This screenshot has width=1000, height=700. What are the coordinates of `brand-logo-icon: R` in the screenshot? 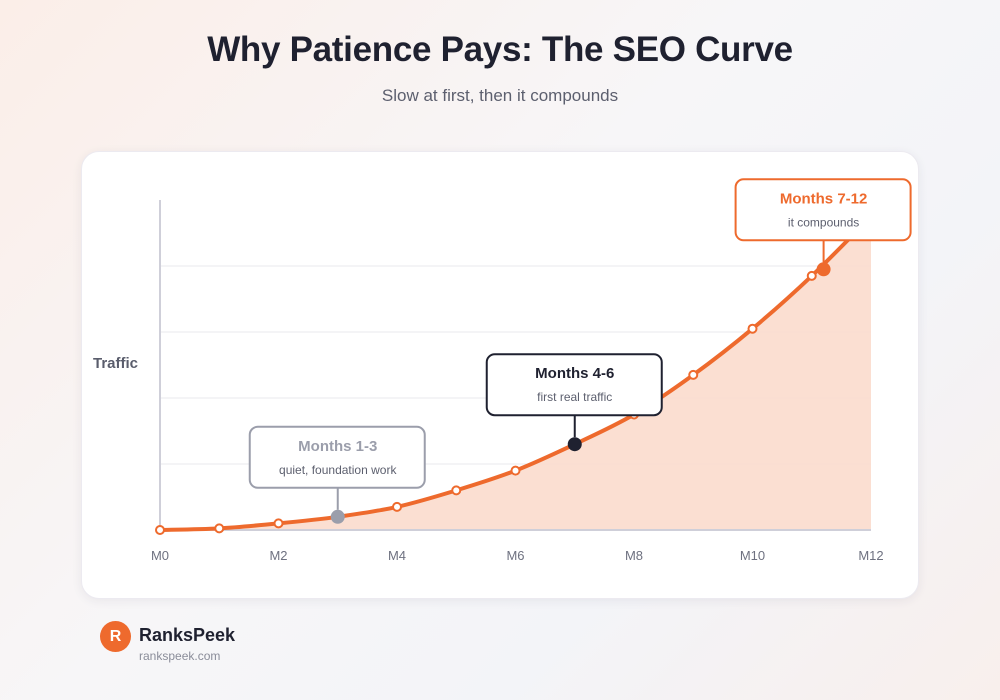 It's located at (115, 636).